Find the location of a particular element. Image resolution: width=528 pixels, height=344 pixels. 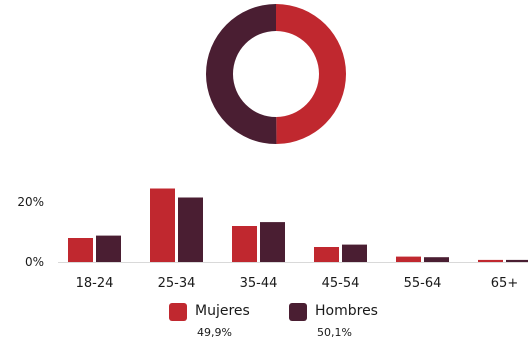

legend-label-hombres: Hombres is located at coordinates (346, 311).